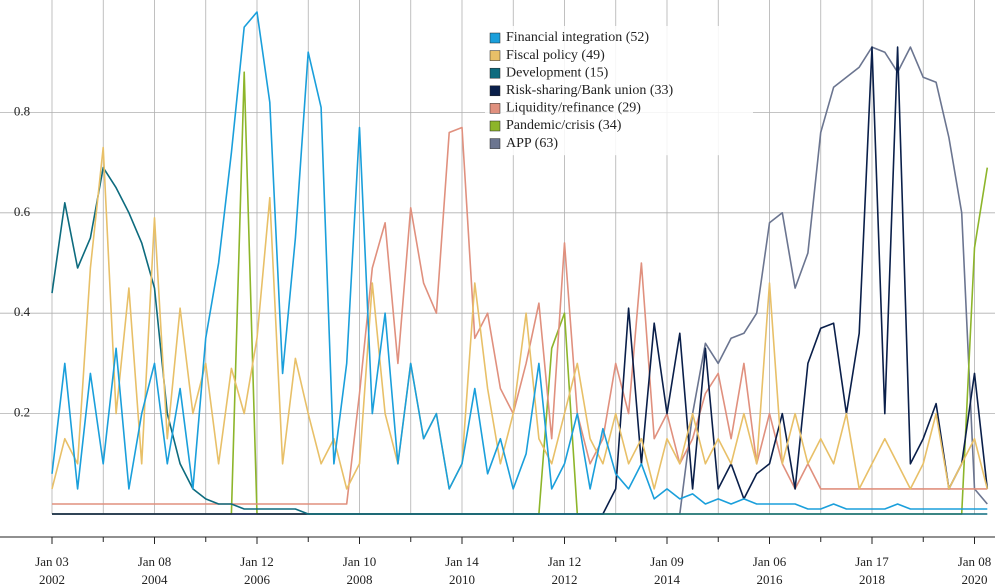  I want to click on x-tick-label: Jan 08 2004, so click(155, 570).